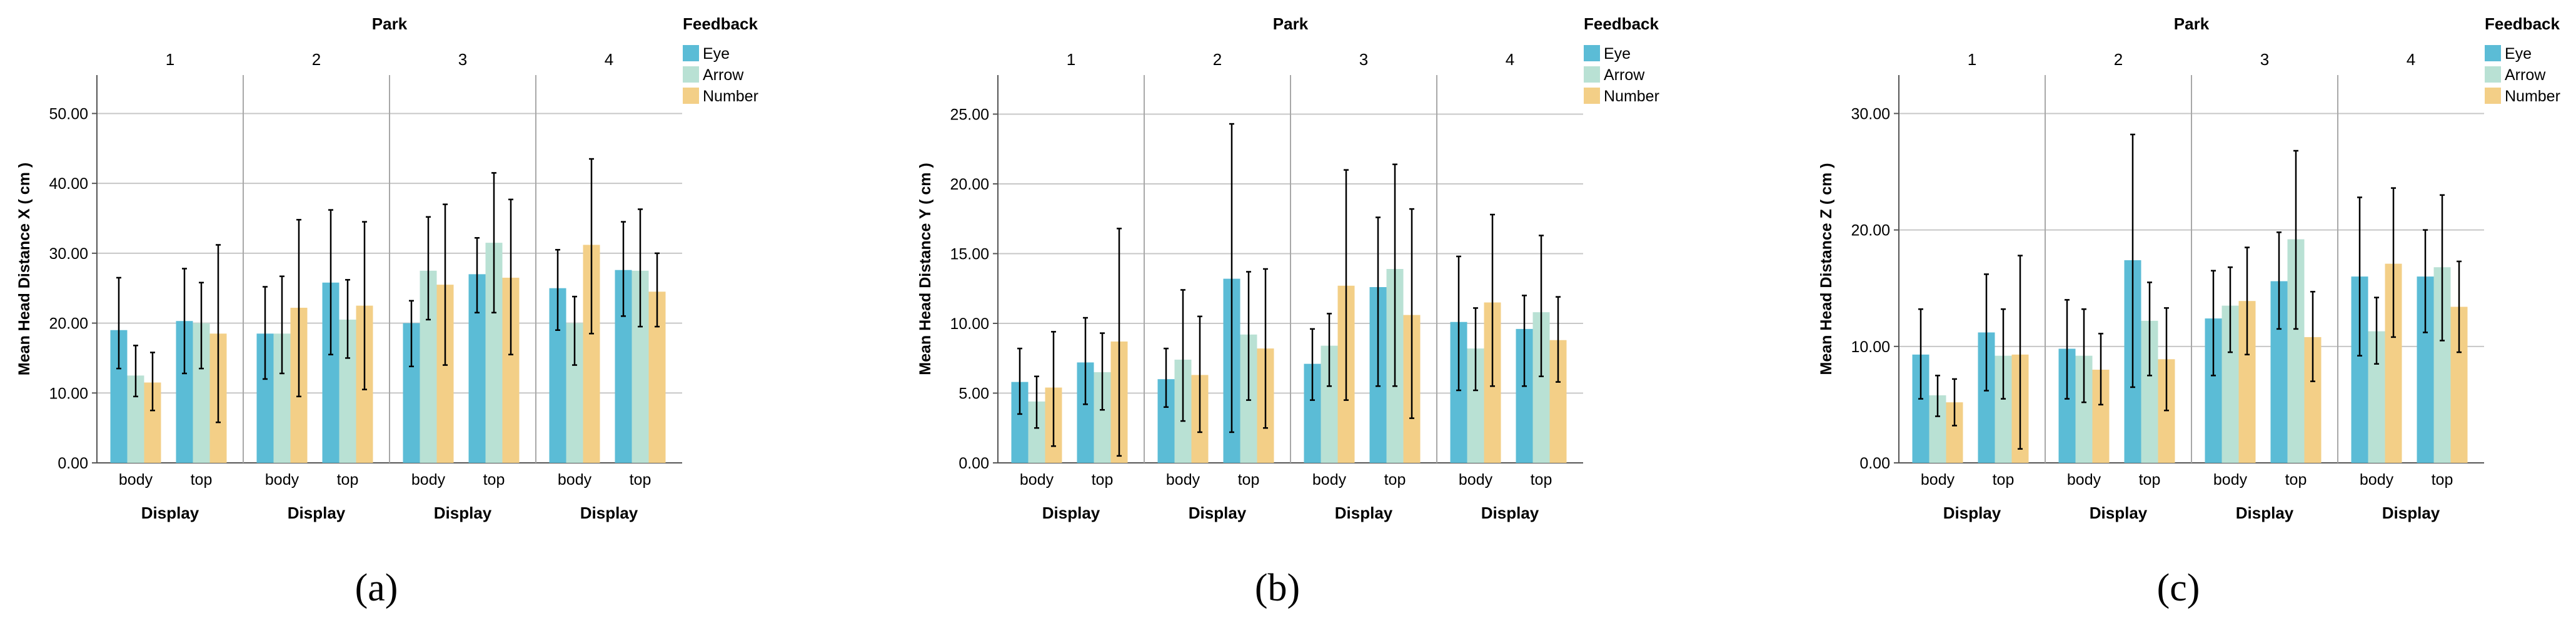  I want to click on y-tick-label: 50.00, so click(68, 114).